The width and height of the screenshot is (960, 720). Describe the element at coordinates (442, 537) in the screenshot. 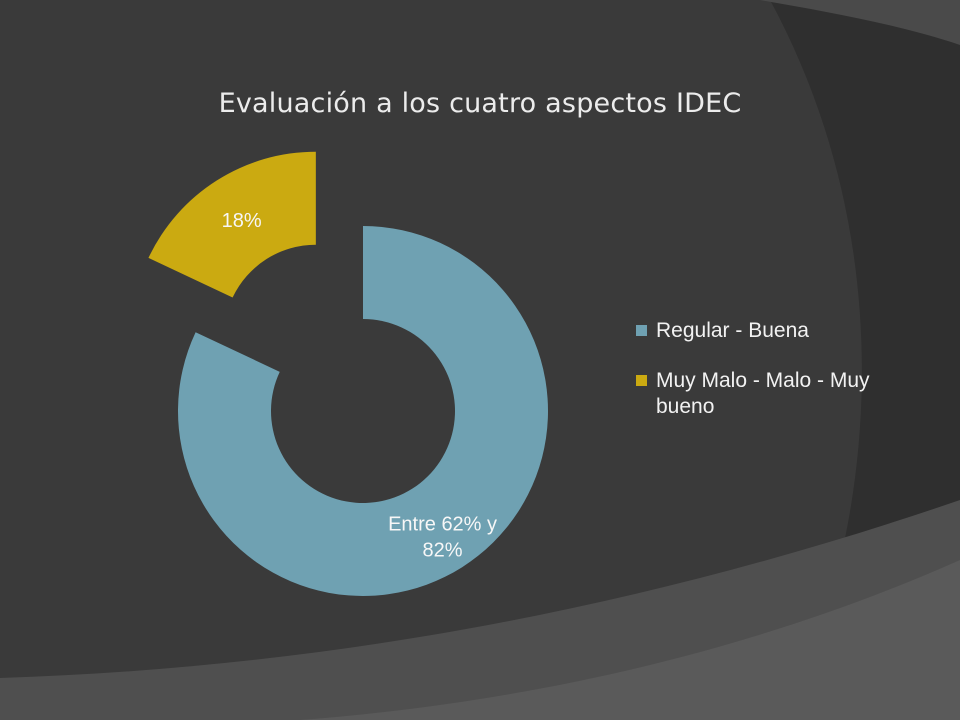

I see `data-label-0: Entre 62% y 82%` at that location.